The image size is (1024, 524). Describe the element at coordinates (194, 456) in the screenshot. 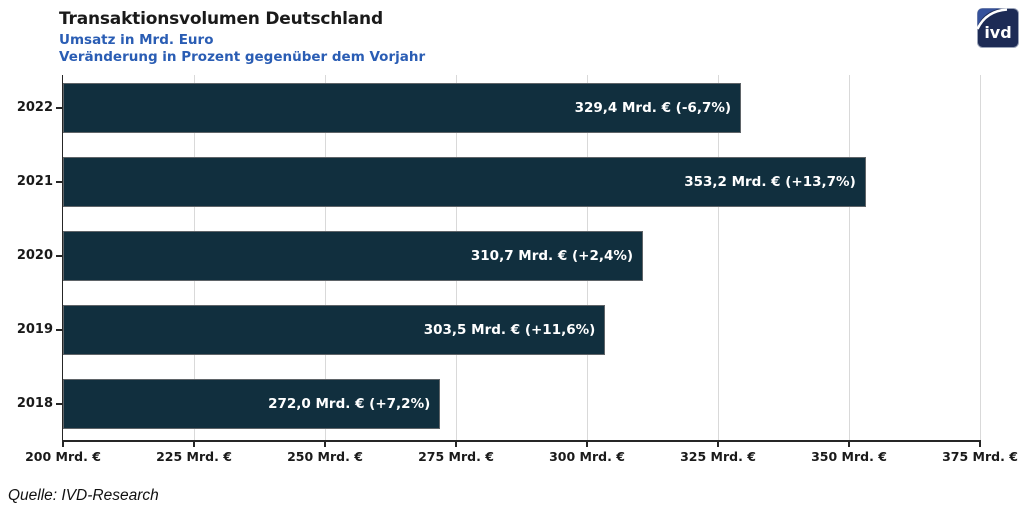

I see `x-axis-tick-label: 225 Mrd. €` at that location.